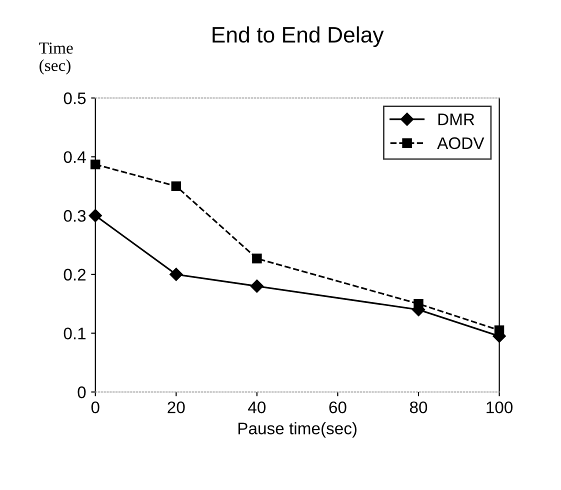 This screenshot has height=490, width=561. What do you see at coordinates (75, 274) in the screenshot?
I see `y-tick-label: 0.2` at bounding box center [75, 274].